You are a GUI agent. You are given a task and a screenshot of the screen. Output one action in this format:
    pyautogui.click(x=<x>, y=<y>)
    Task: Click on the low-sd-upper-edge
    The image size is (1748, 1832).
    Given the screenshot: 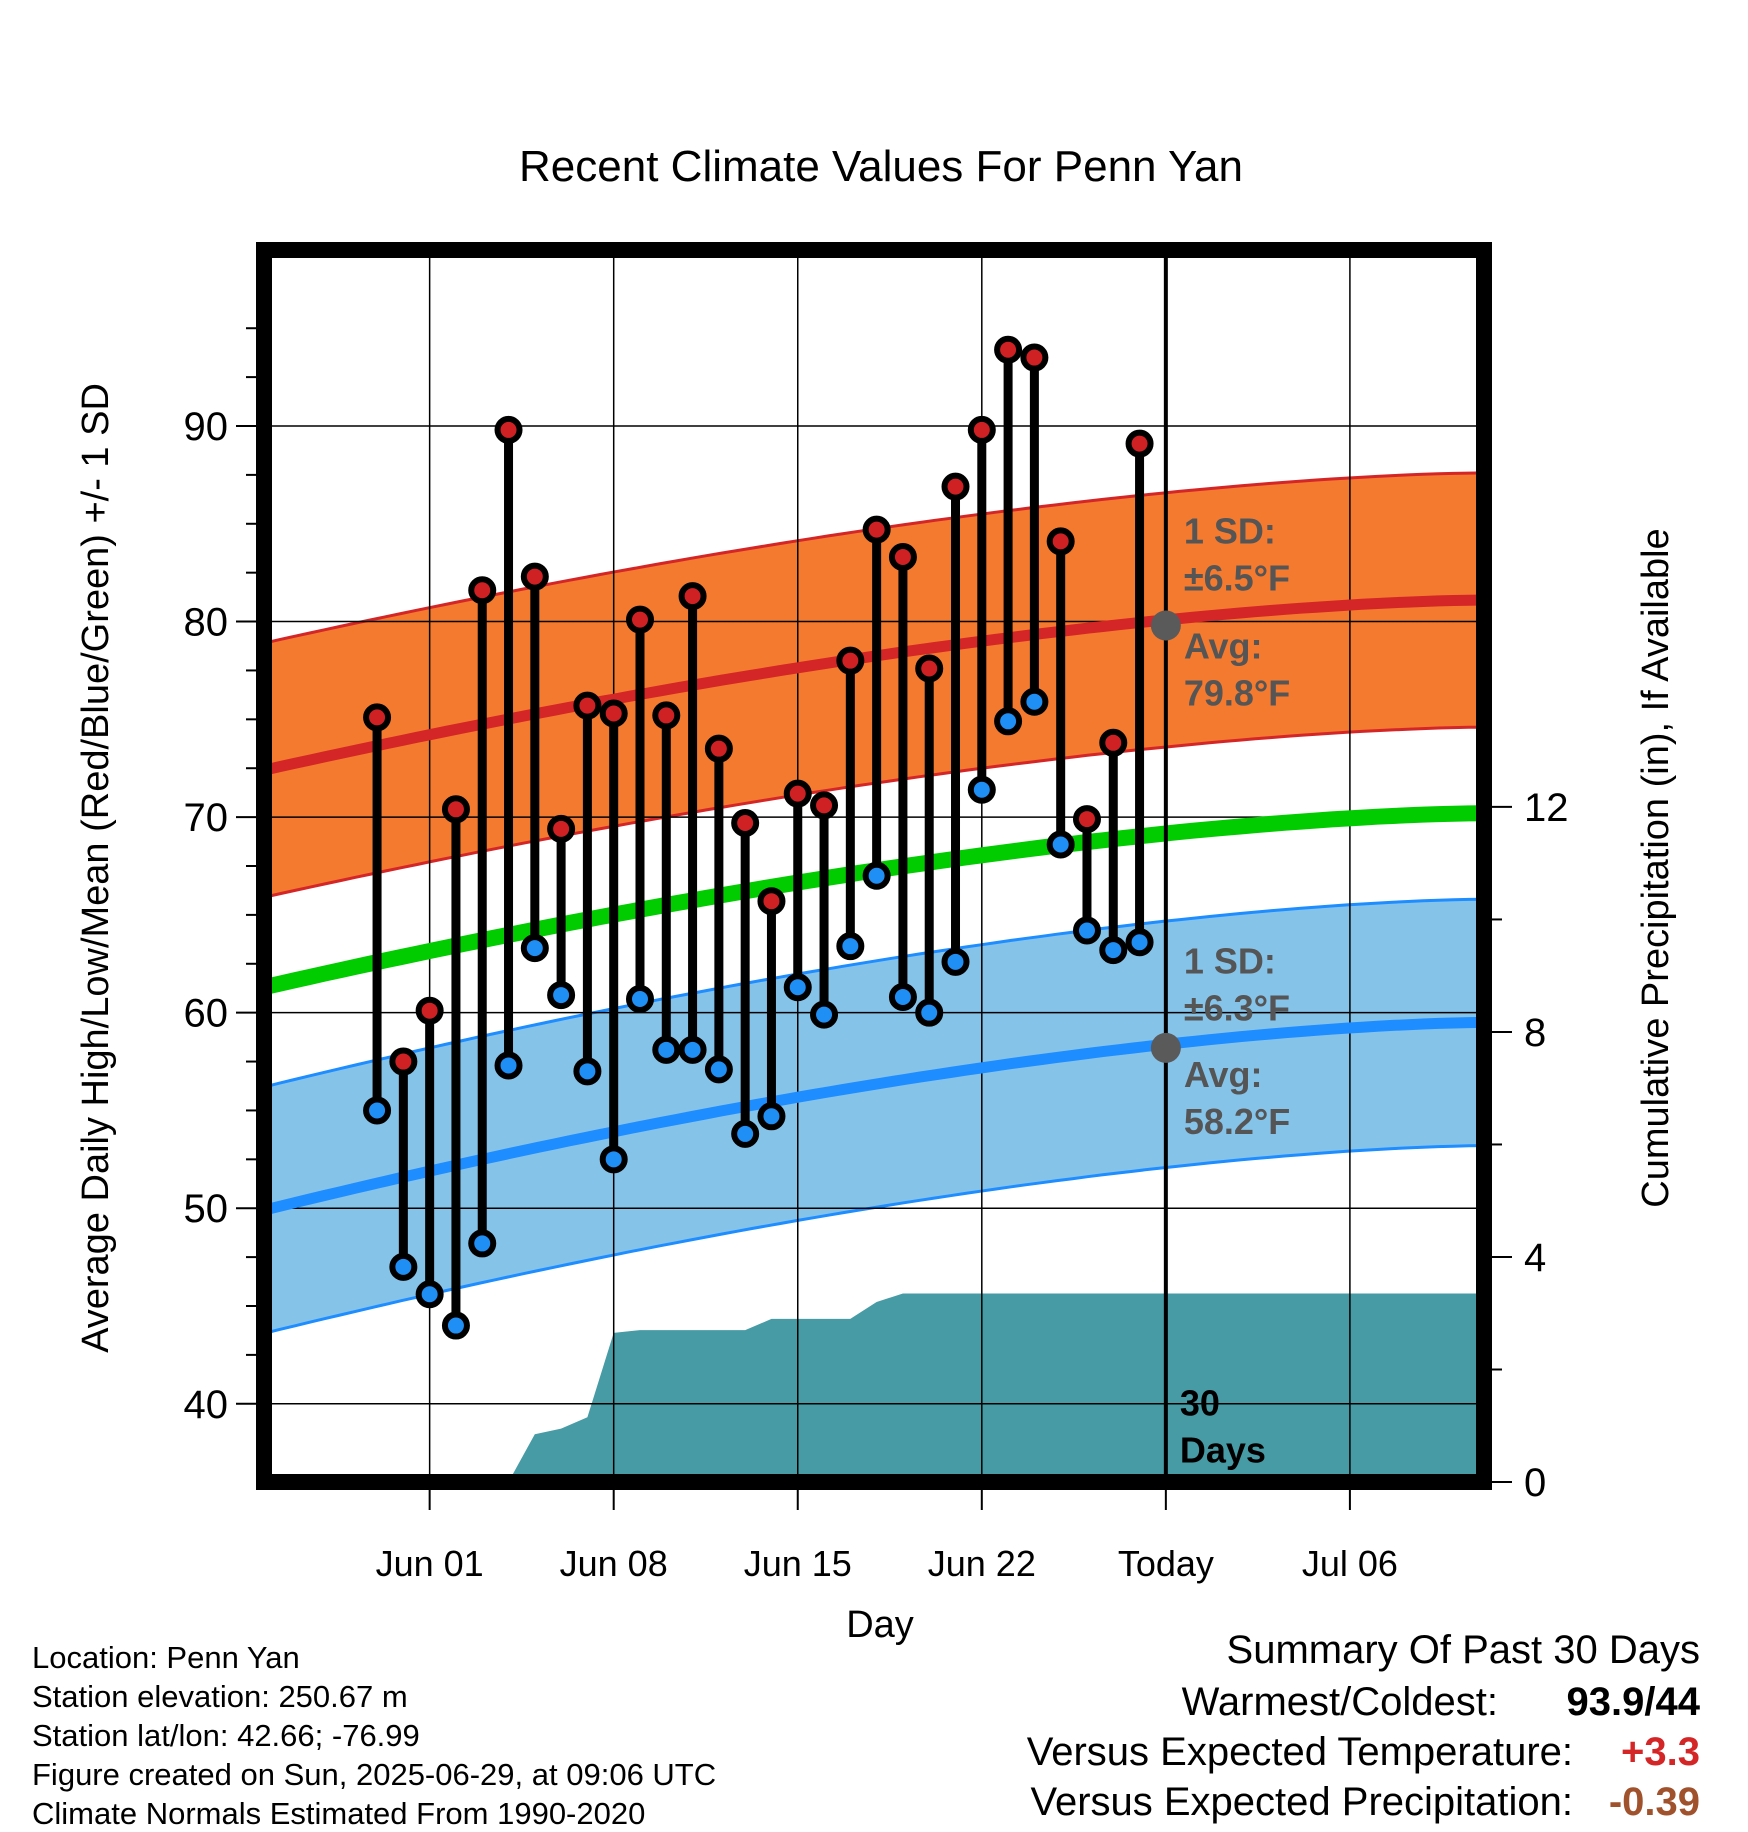 What is the action you would take?
    pyautogui.click(x=874, y=993)
    